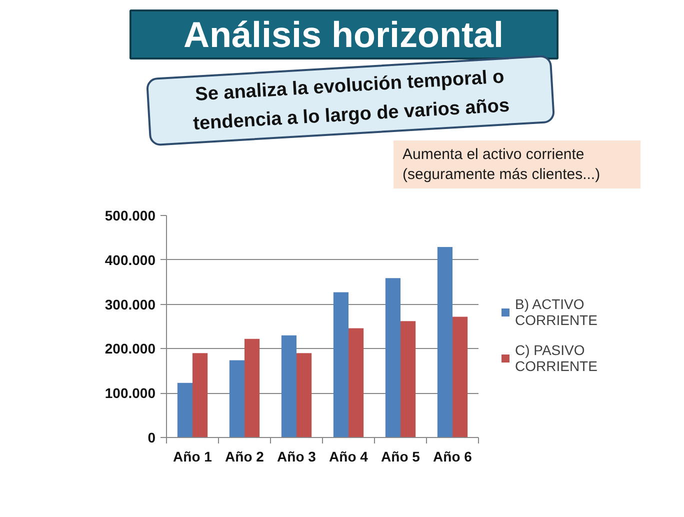  Describe the element at coordinates (556, 358) in the screenshot. I see `legend-label: C) PASIVO CORRIENTE` at that location.